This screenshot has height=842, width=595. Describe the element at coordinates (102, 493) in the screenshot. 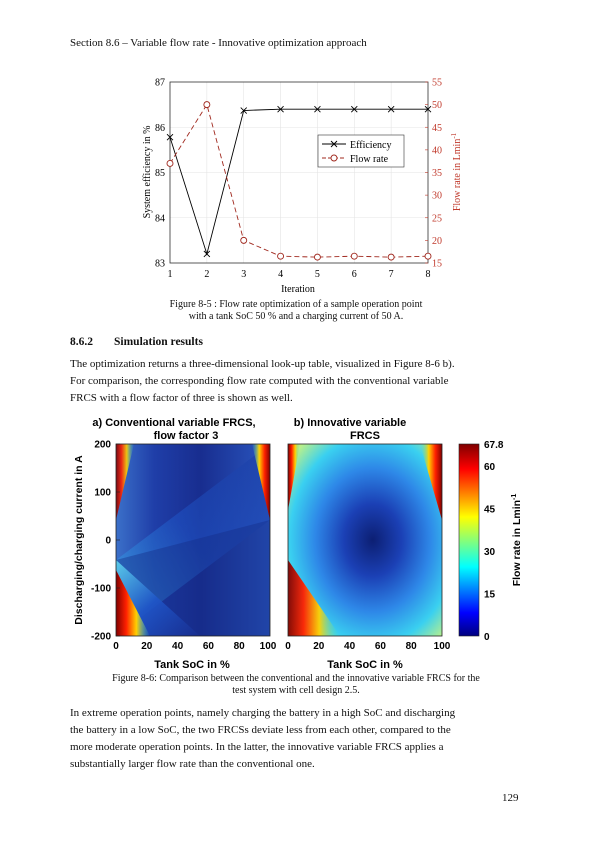

I see `y-tick-label: 100` at that location.